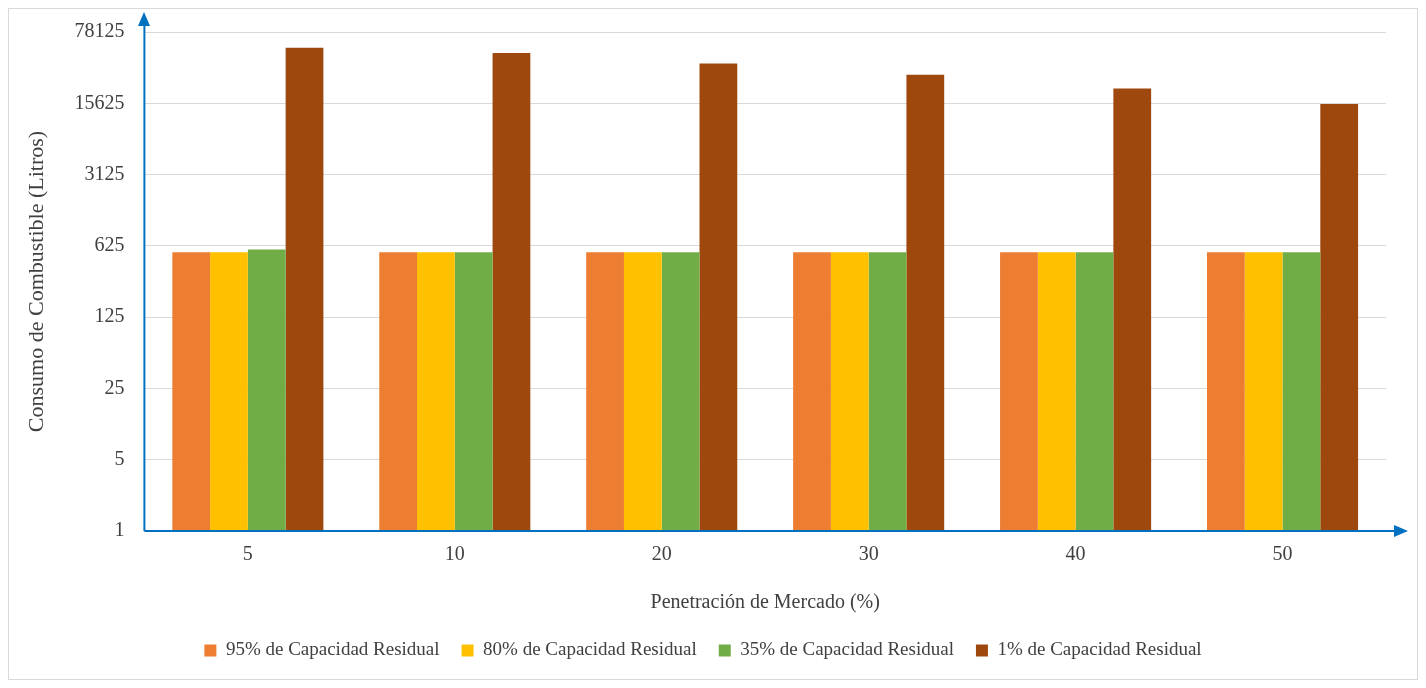 Image resolution: width=1426 pixels, height=688 pixels. Describe the element at coordinates (847, 649) in the screenshot. I see `legend-label: 35% de Capacidad Residual` at that location.